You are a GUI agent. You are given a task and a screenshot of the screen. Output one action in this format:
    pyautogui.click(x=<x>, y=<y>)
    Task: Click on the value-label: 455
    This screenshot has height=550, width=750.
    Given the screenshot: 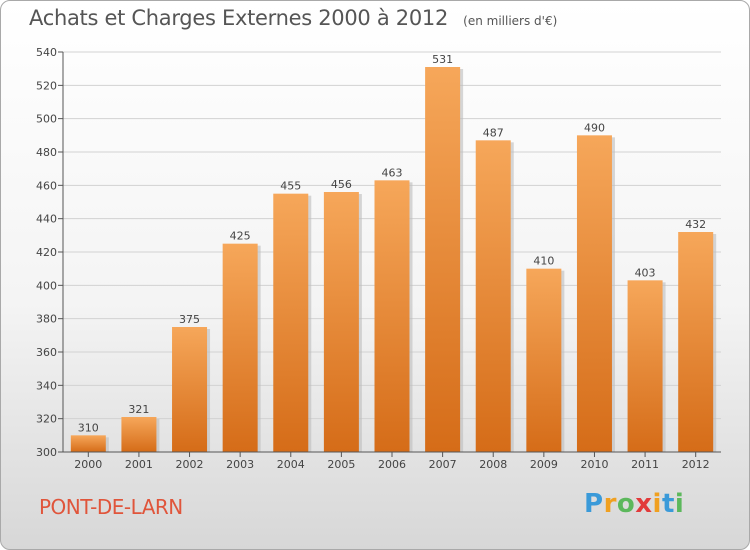 What is the action you would take?
    pyautogui.click(x=290, y=186)
    